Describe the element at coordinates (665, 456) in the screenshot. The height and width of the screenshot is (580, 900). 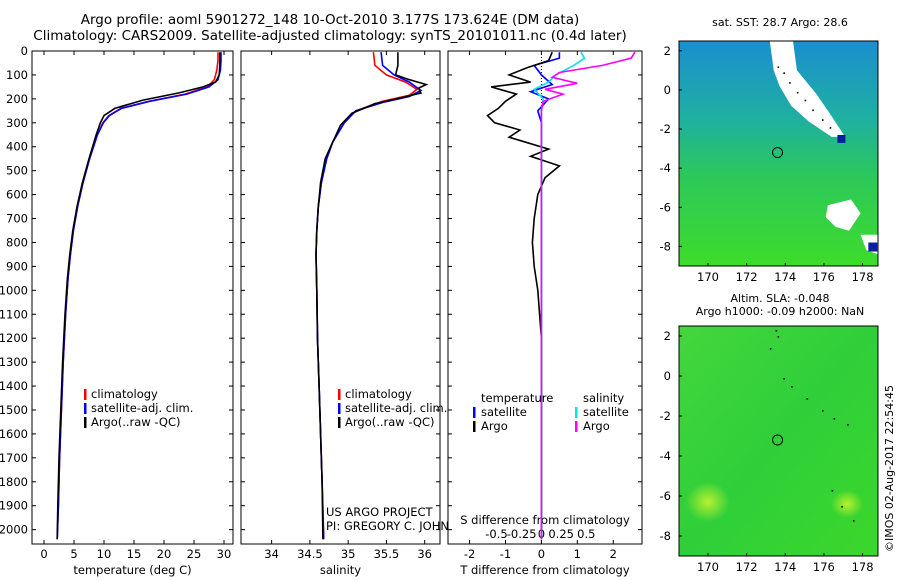
I see `map-y-tick-label: -4` at that location.